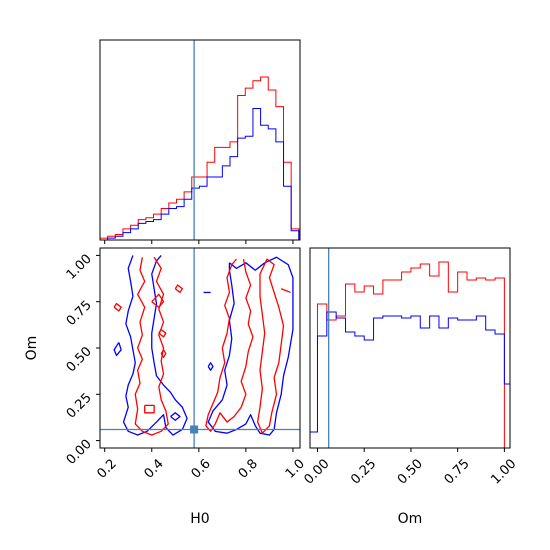  I want to click on y-tick-label: 0.25, so click(79, 406).